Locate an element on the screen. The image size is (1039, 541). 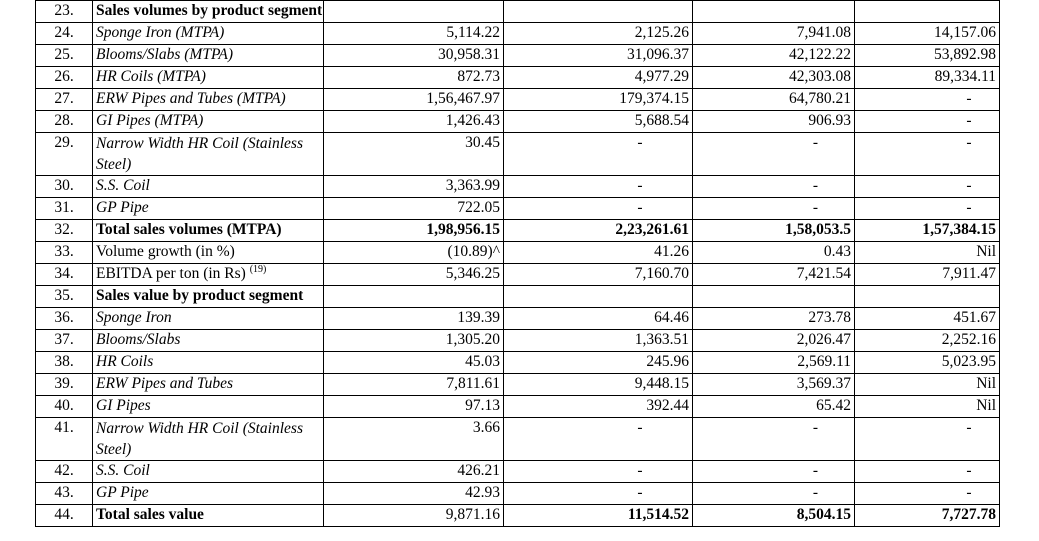
cell-value: 7,160.70 is located at coordinates (661, 273).